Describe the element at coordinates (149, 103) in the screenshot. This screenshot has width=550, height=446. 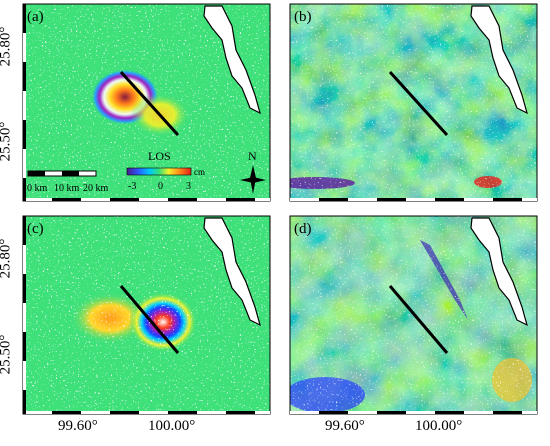
I see `panel-a-fault-line` at that location.